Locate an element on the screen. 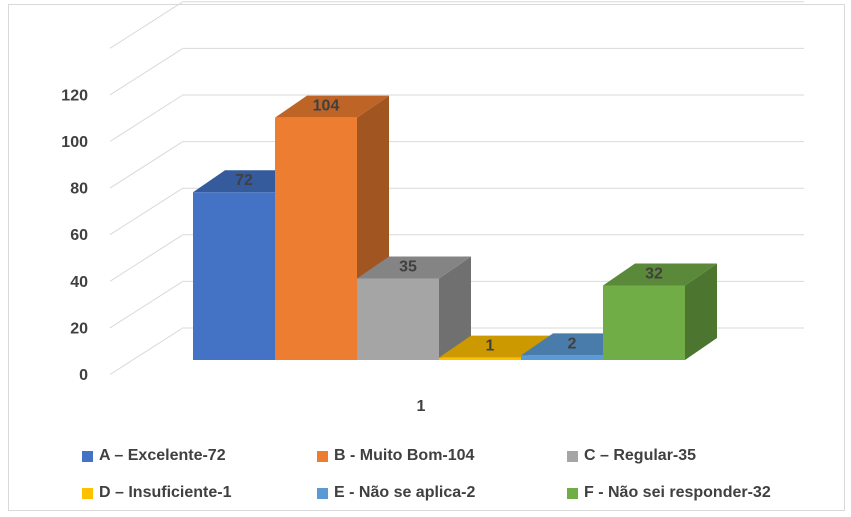  y-tick-label: 20 is located at coordinates (79, 328).